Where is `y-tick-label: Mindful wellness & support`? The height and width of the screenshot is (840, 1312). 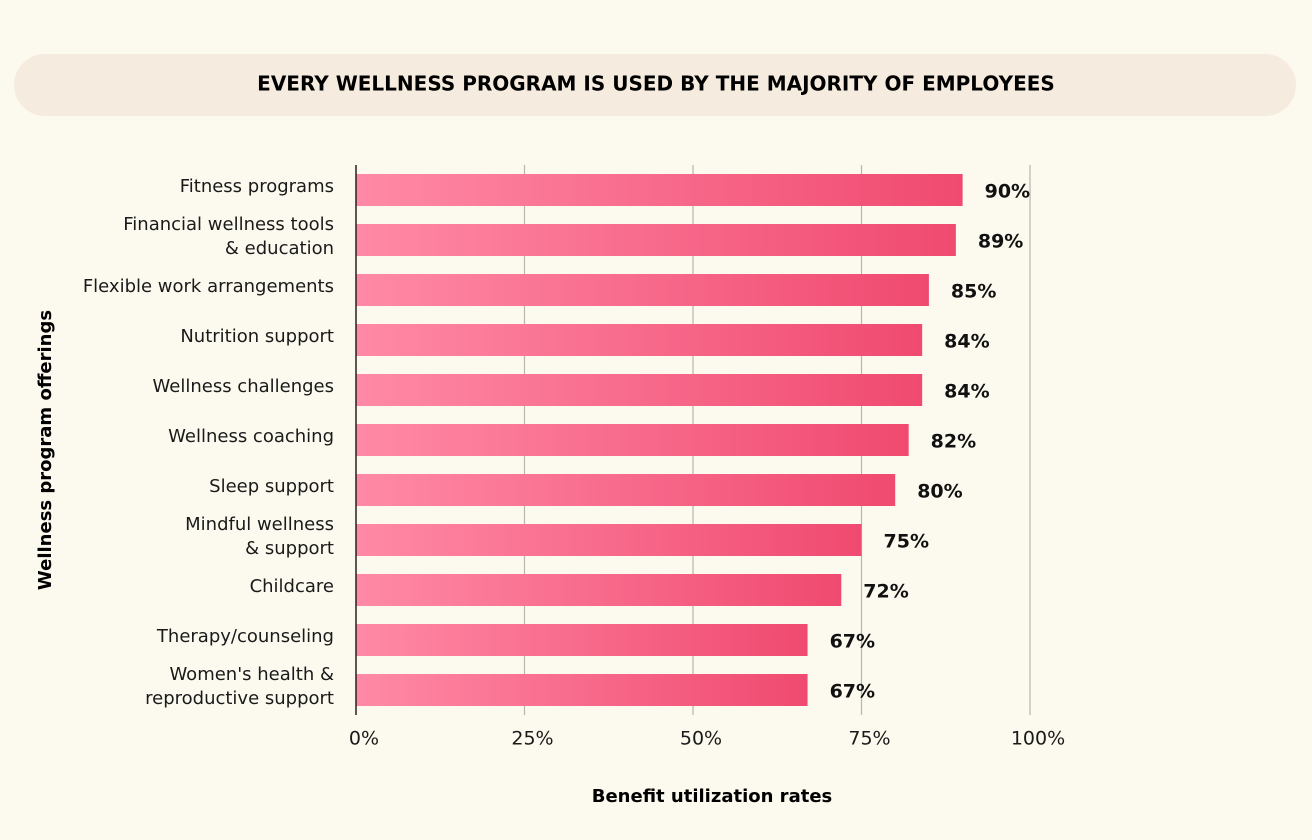
y-tick-label: Mindful wellness & support is located at coordinates (259, 536).